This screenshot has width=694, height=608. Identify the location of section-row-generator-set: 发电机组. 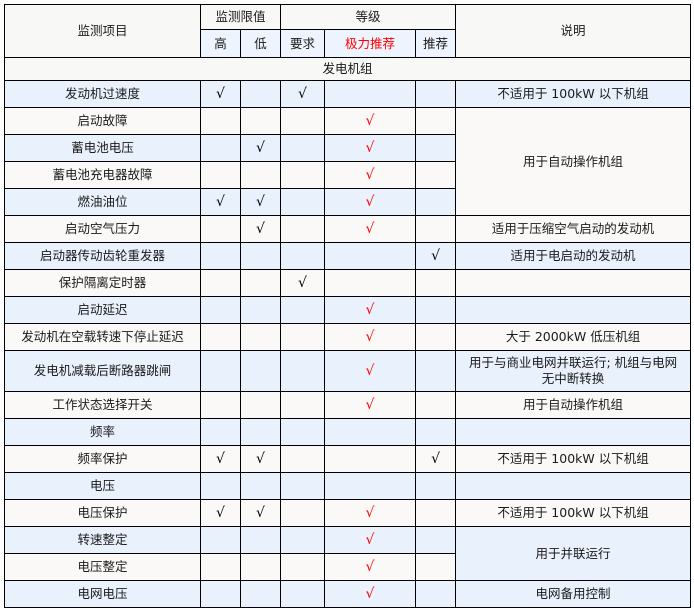
(347, 69).